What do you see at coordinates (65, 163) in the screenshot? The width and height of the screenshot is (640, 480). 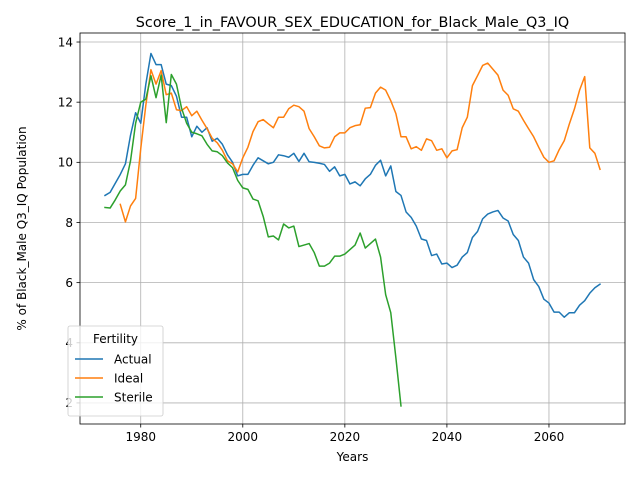 I see `y-tick-label: 10` at bounding box center [65, 163].